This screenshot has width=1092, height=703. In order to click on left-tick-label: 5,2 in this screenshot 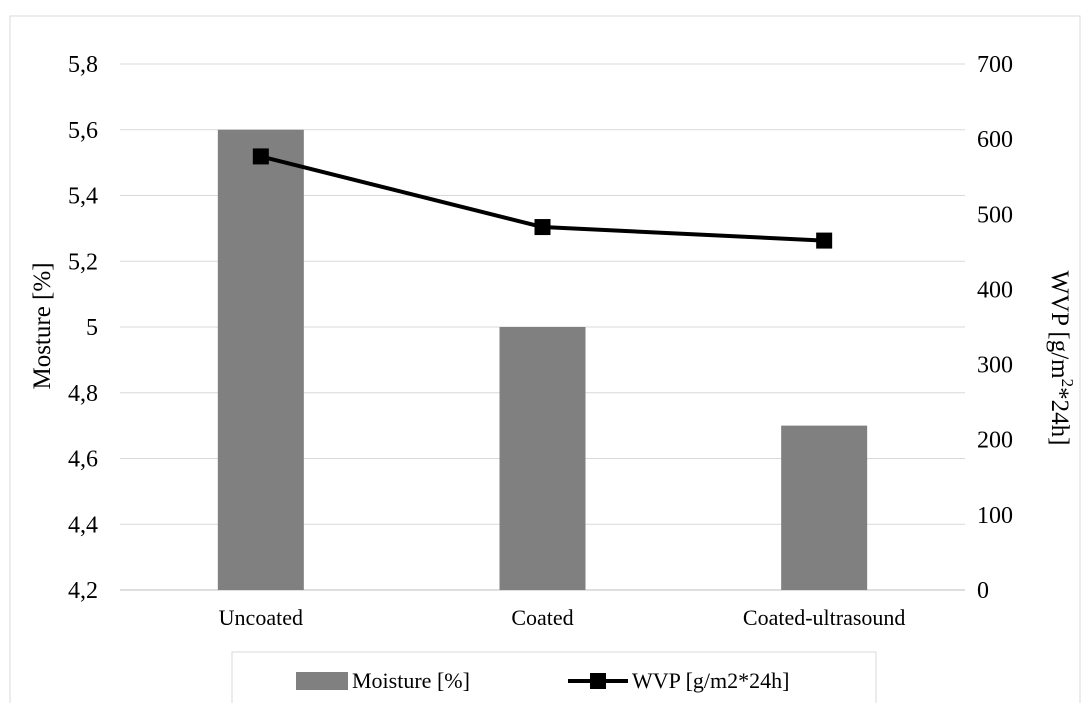, I will do `click(83, 262)`.